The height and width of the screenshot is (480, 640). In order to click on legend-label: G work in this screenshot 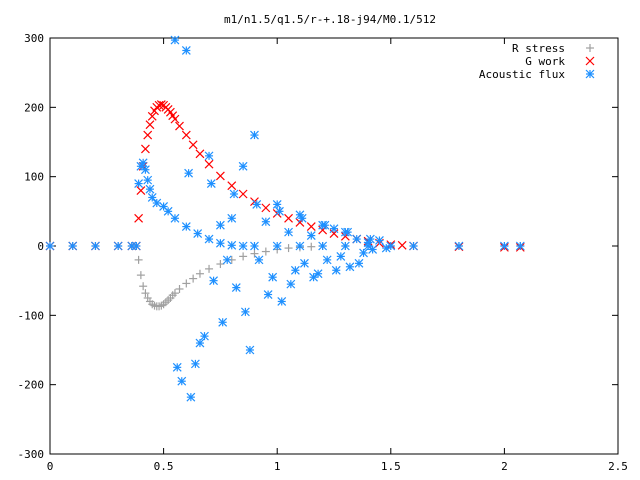, I will do `click(545, 61)`.